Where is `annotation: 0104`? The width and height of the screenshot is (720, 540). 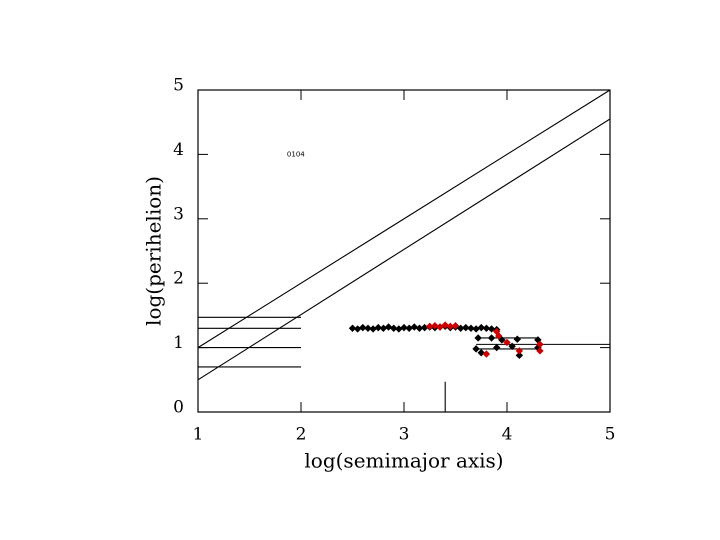
annotation: 0104 is located at coordinates (296, 154).